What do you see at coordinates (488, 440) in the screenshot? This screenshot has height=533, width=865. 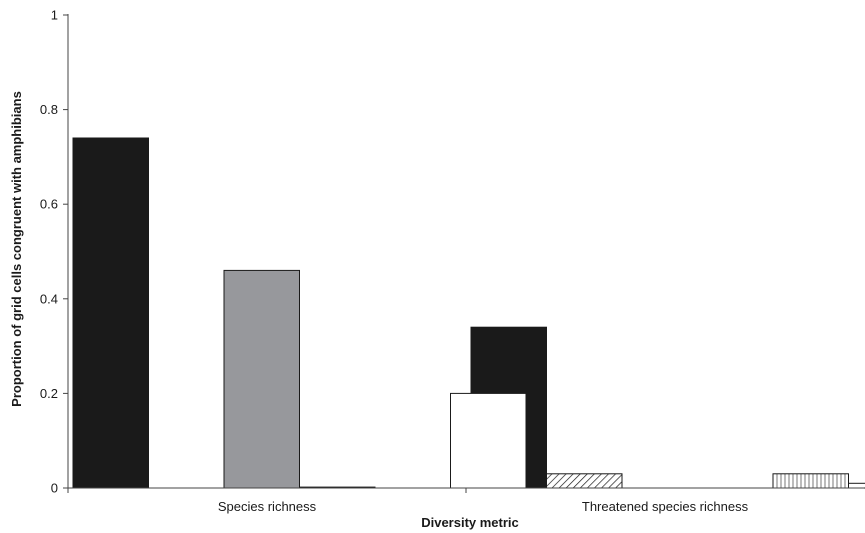 I see `bar-series-6-species-richness` at bounding box center [488, 440].